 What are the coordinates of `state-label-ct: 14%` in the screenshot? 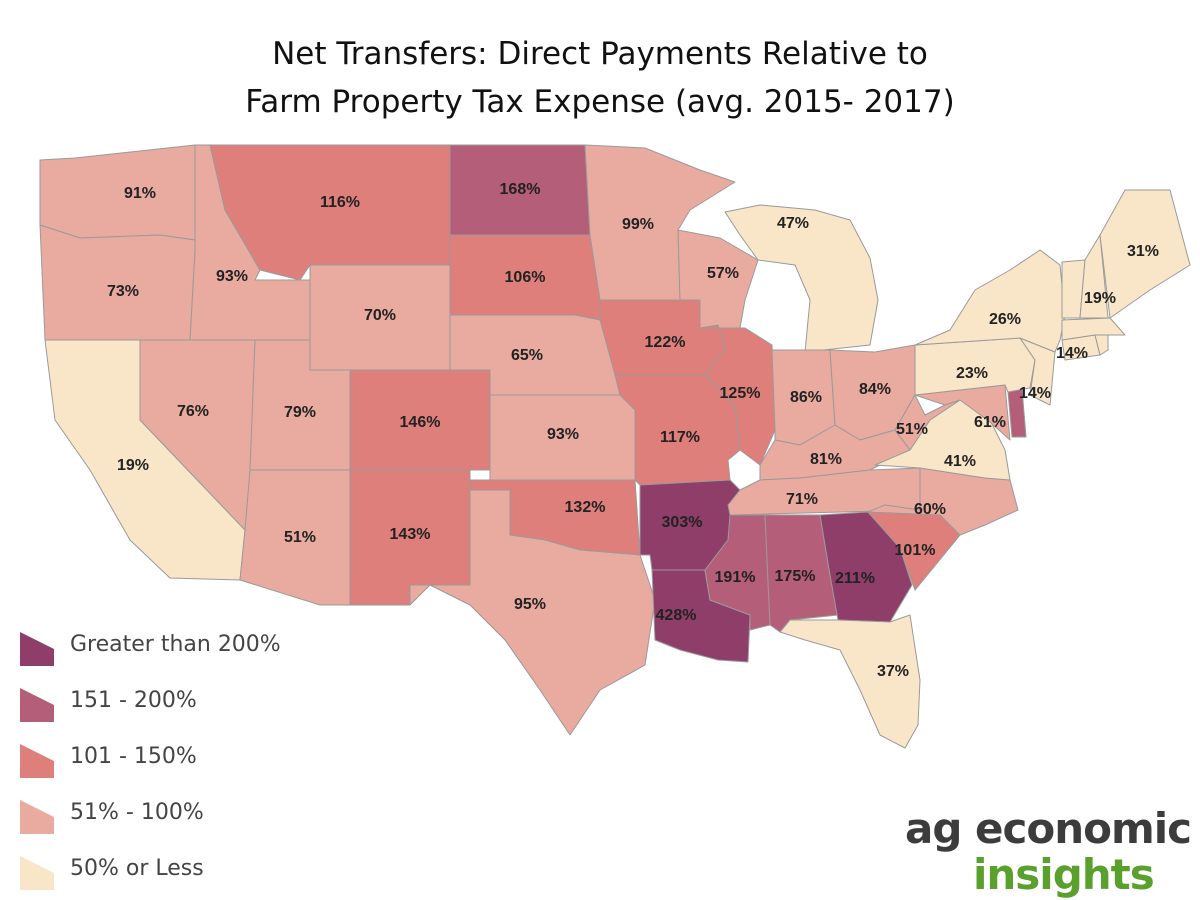 It's located at (1072, 353).